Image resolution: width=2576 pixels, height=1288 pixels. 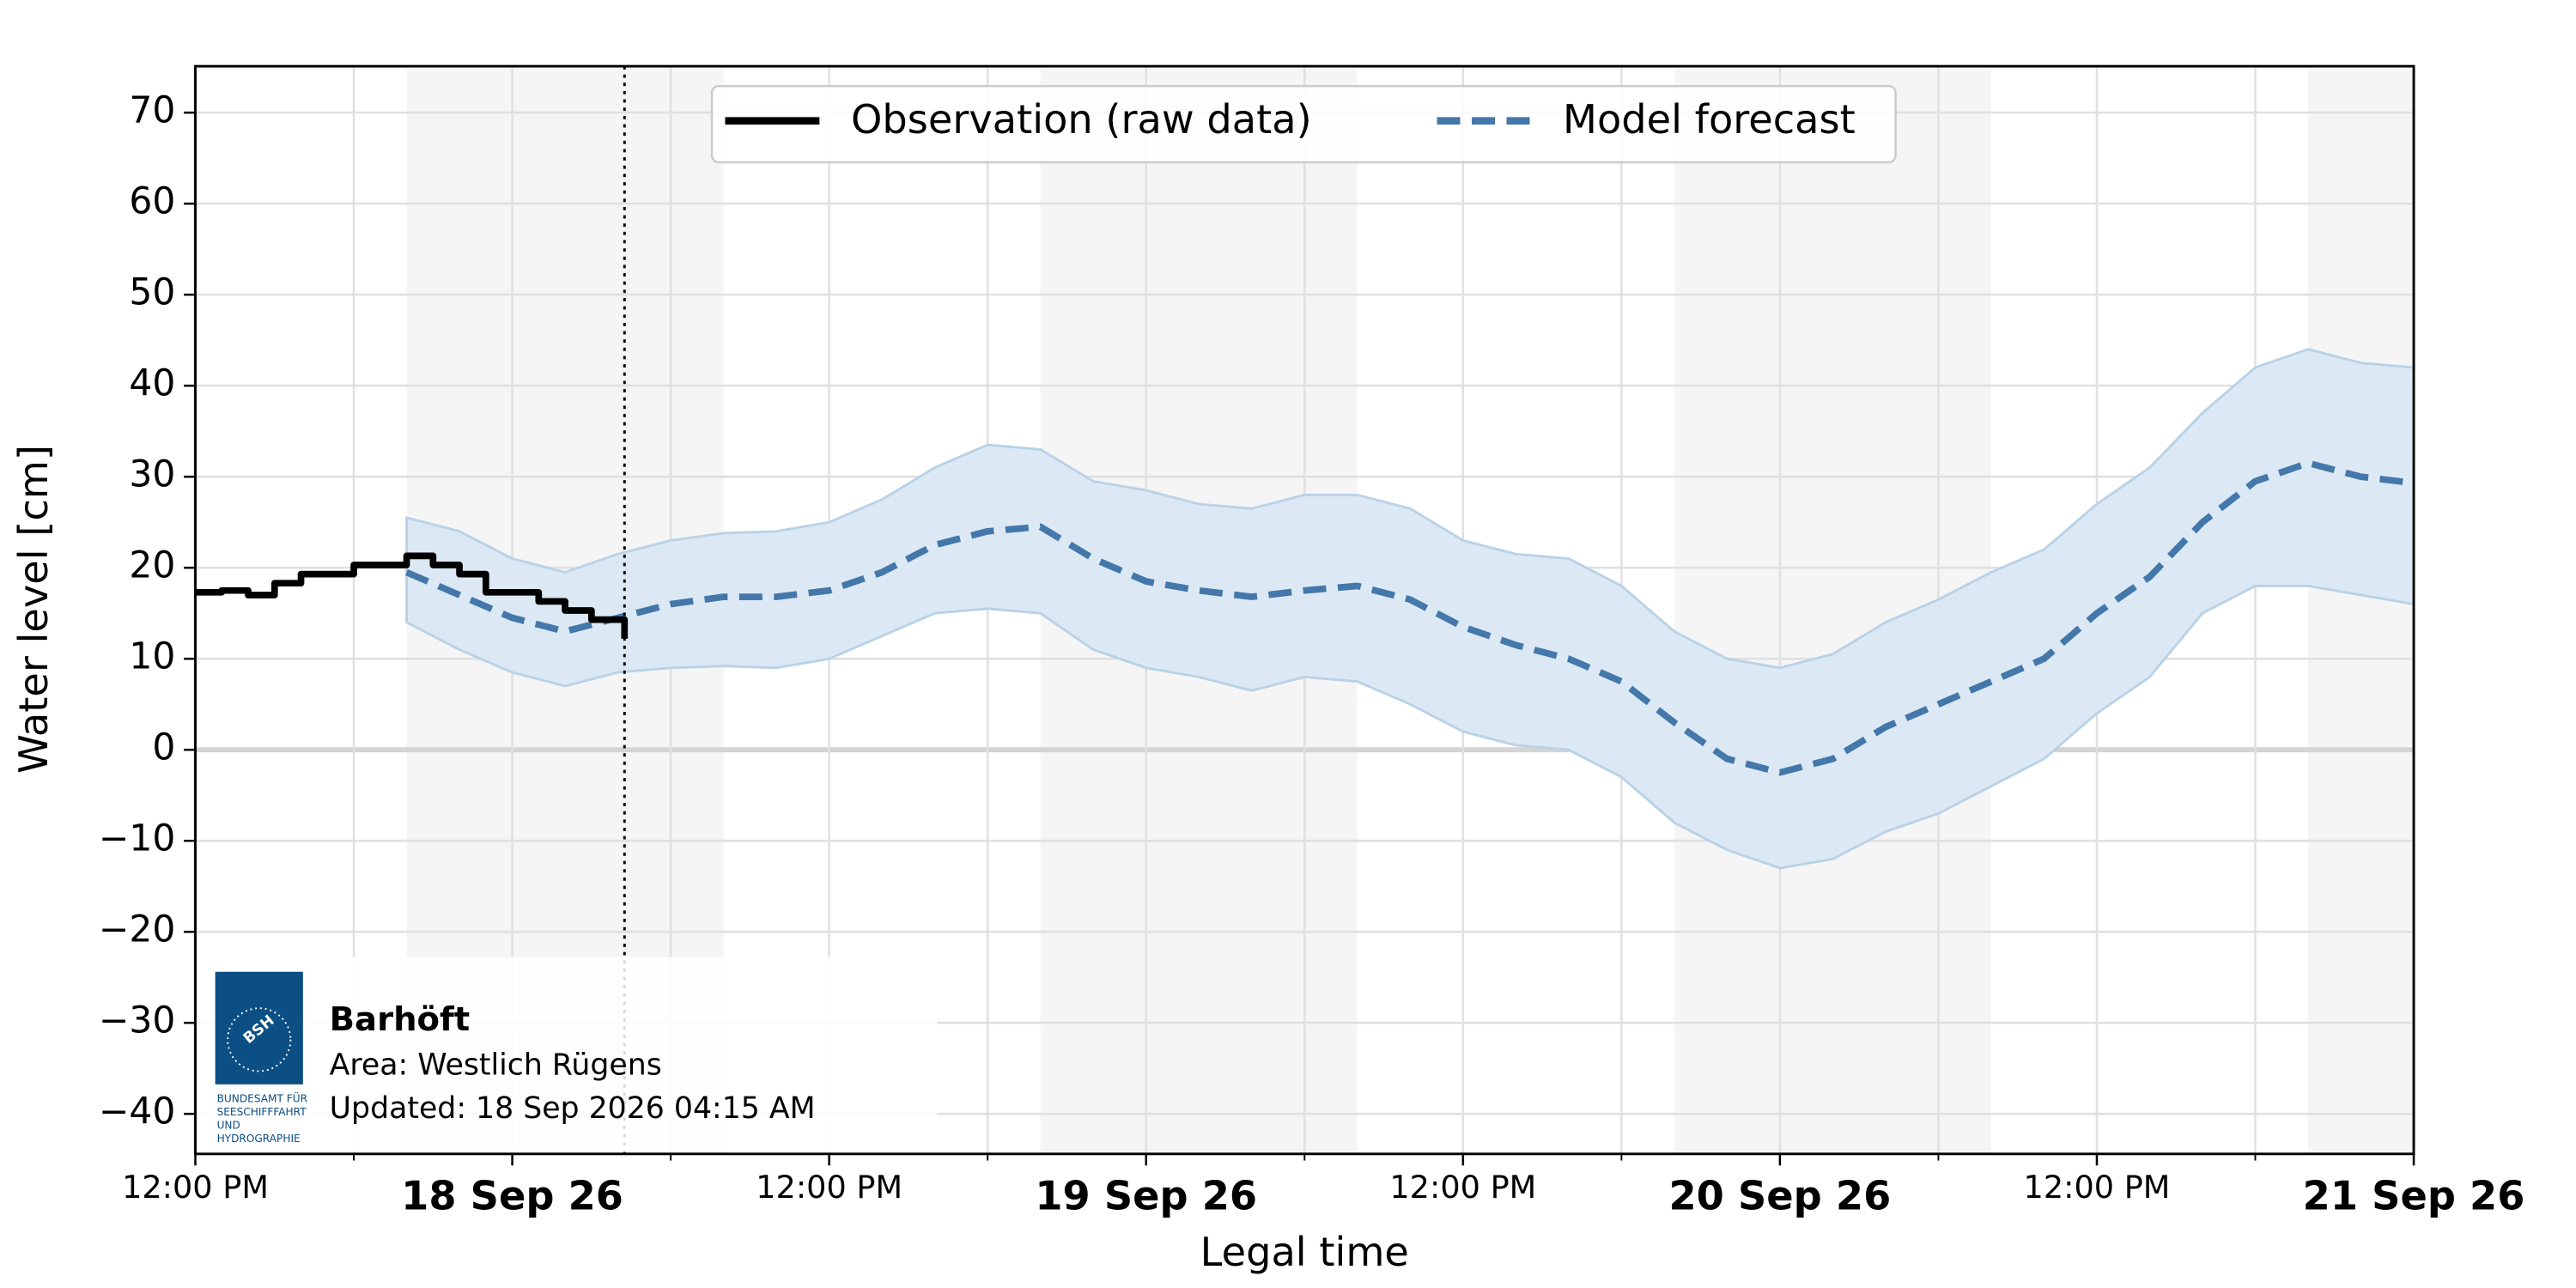 What do you see at coordinates (152, 111) in the screenshot?
I see `y-tick-label: 70` at bounding box center [152, 111].